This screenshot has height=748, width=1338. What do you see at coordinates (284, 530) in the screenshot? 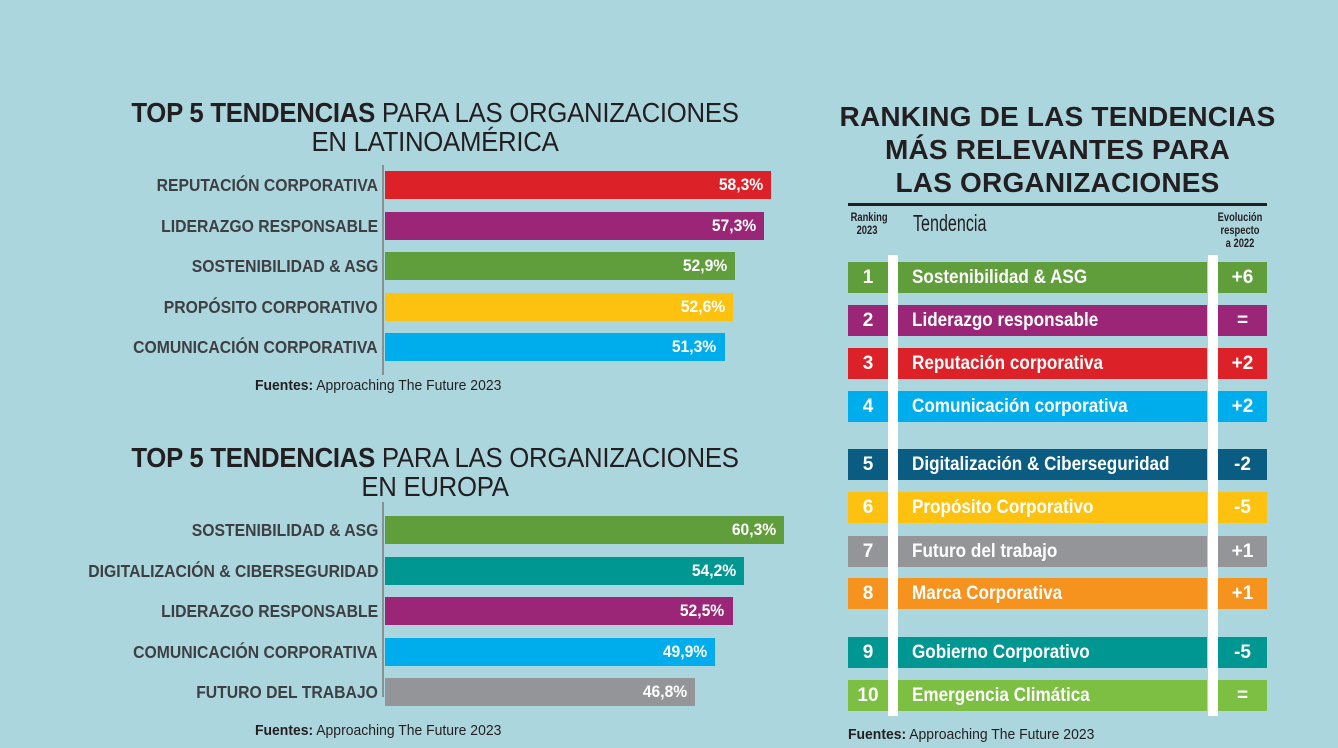
I see `europe-category-label: SOSTENIBILIDAD & ASG` at bounding box center [284, 530].